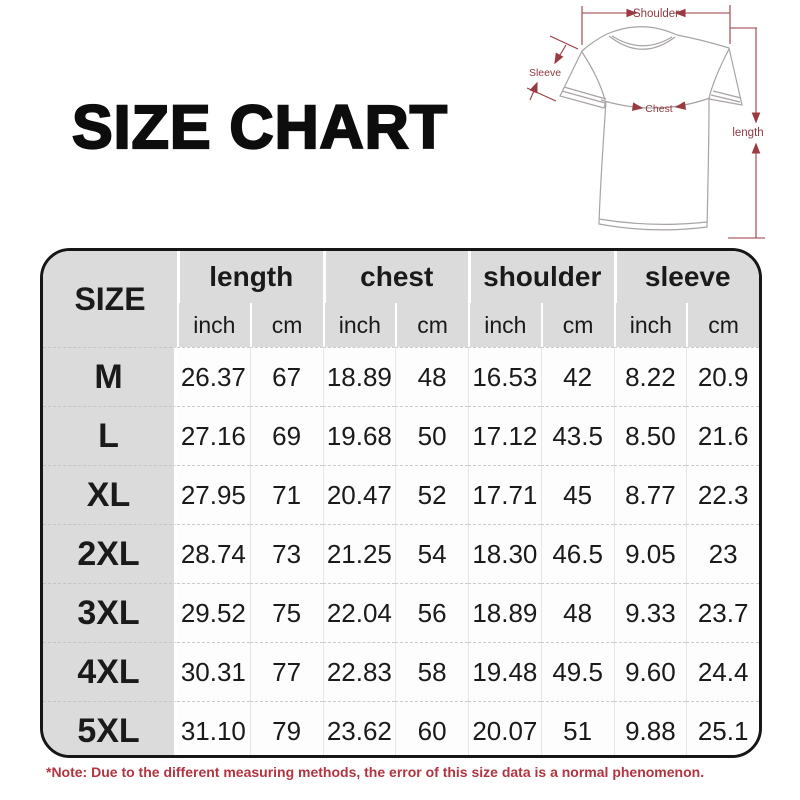  Describe the element at coordinates (110, 494) in the screenshot. I see `size-label: XL` at that location.